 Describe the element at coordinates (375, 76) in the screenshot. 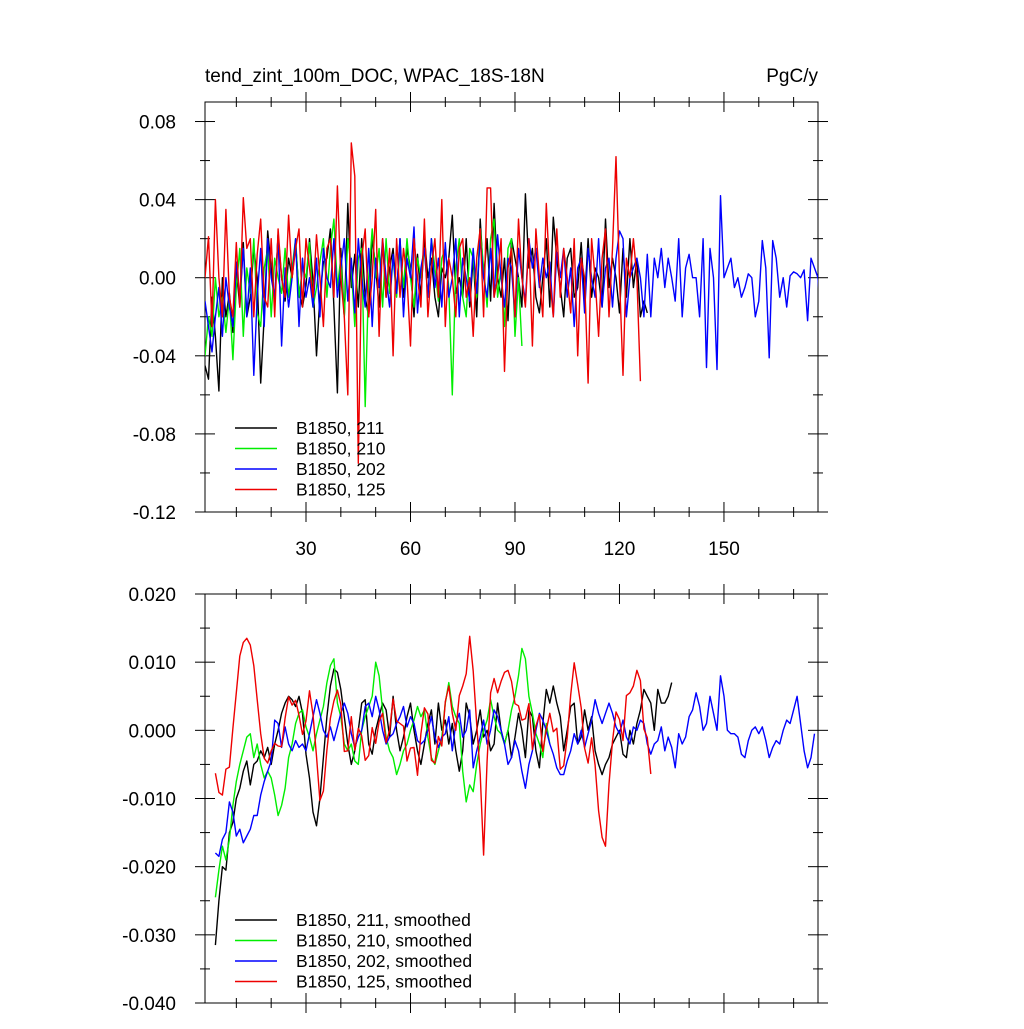

I see `top-panel-title: tend_zint_100m_DOC, WPAC_18S-18N` at that location.